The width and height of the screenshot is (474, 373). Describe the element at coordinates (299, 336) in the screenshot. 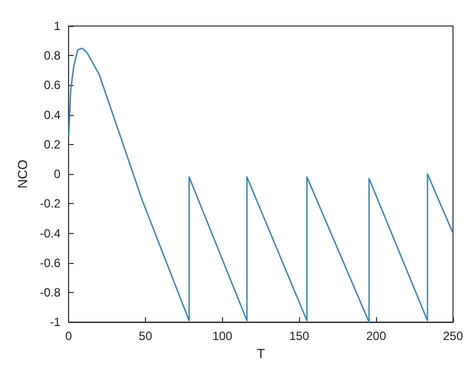

I see `x-tick-label: 150` at that location.